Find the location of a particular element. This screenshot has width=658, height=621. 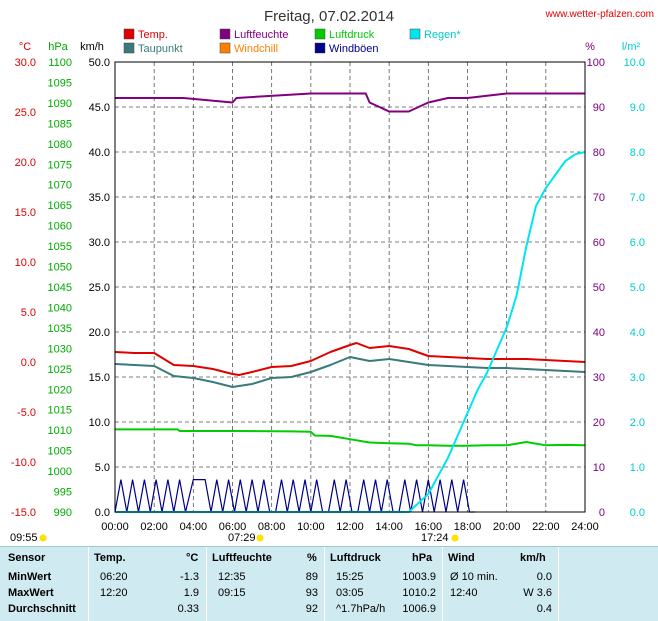

press-tick: 1095 is located at coordinates (60, 83).